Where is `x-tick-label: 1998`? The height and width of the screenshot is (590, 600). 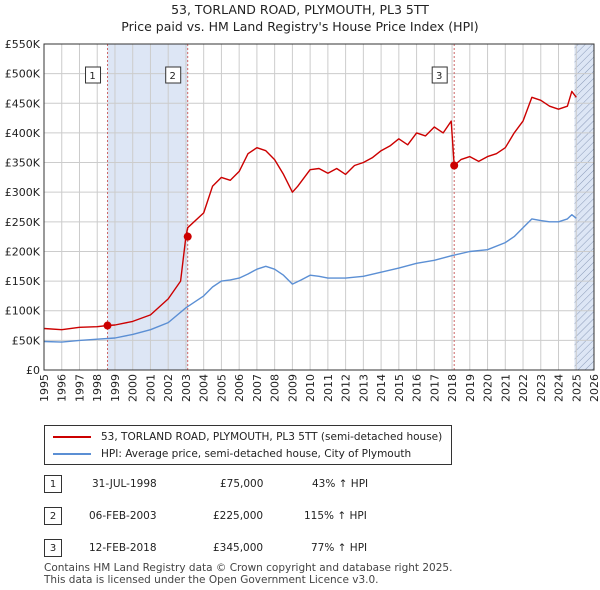
x-tick-label: 1998 is located at coordinates (97, 388).